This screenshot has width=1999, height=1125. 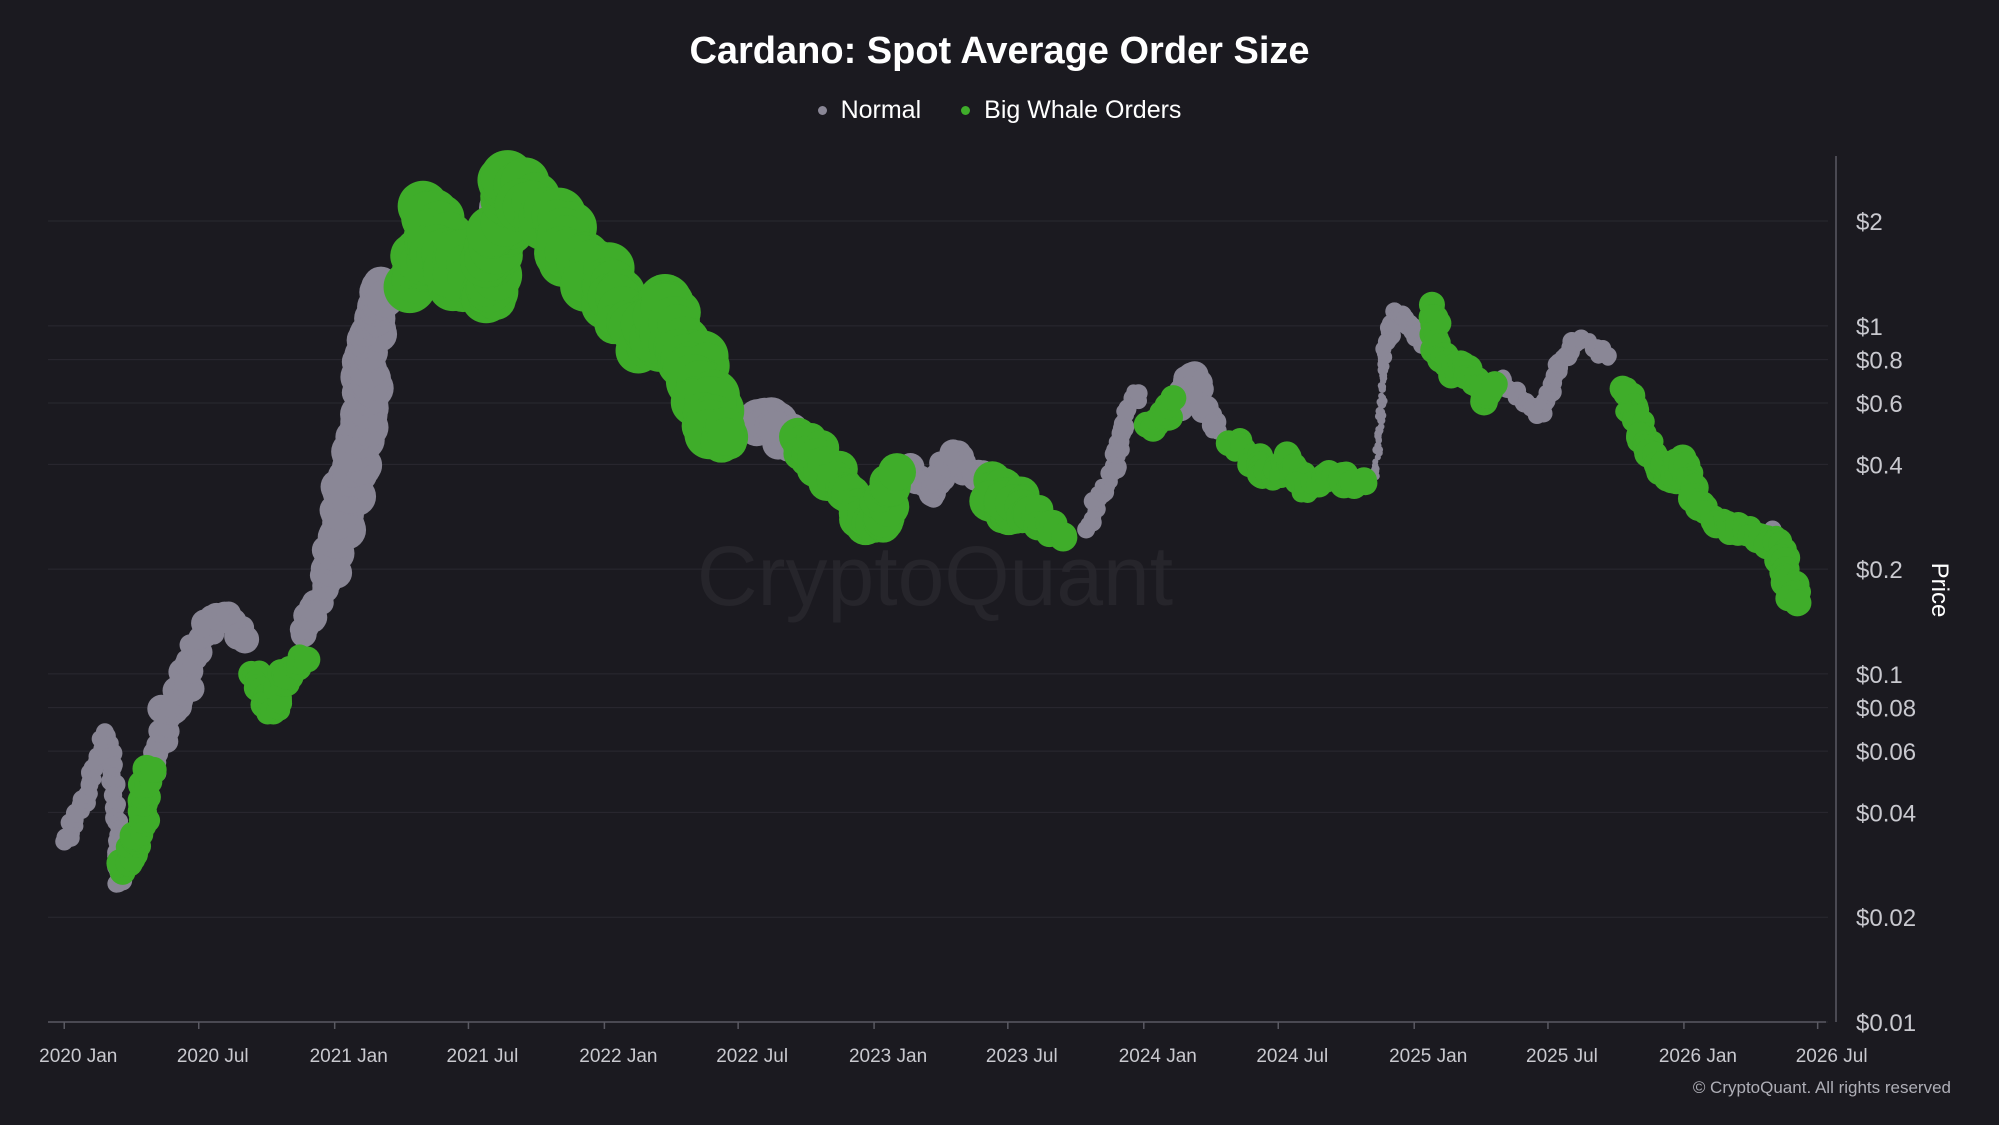 I want to click on legend-item-whale: Big Whale Orders, so click(x=1071, y=110).